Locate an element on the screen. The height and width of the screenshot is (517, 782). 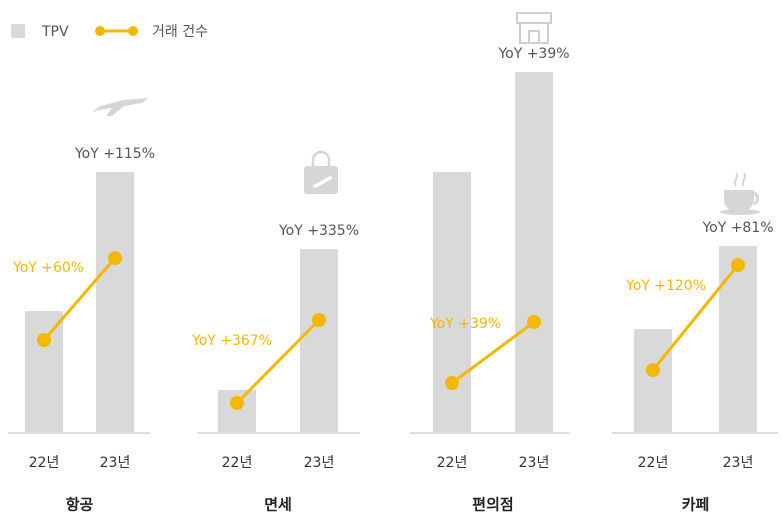
bar-yoy-label: YoY +115% is located at coordinates (114, 154).